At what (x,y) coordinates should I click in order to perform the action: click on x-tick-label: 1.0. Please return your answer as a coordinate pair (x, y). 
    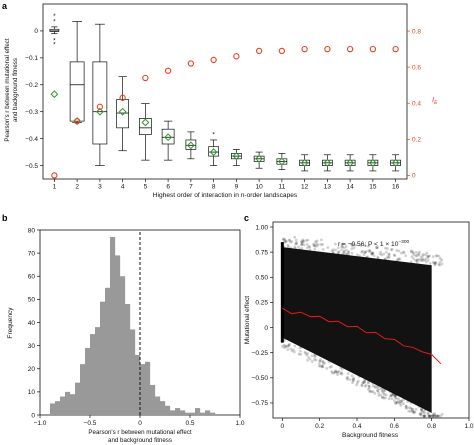
    Looking at the image, I should click on (468, 426).